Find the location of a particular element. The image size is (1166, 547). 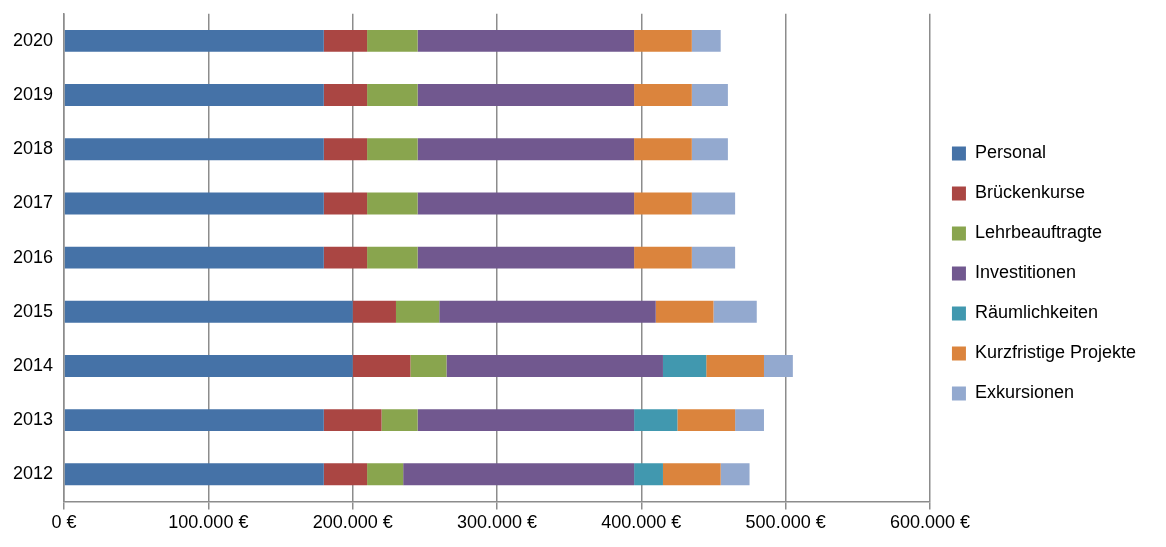

y-tick-label: 2015 is located at coordinates (33, 310).